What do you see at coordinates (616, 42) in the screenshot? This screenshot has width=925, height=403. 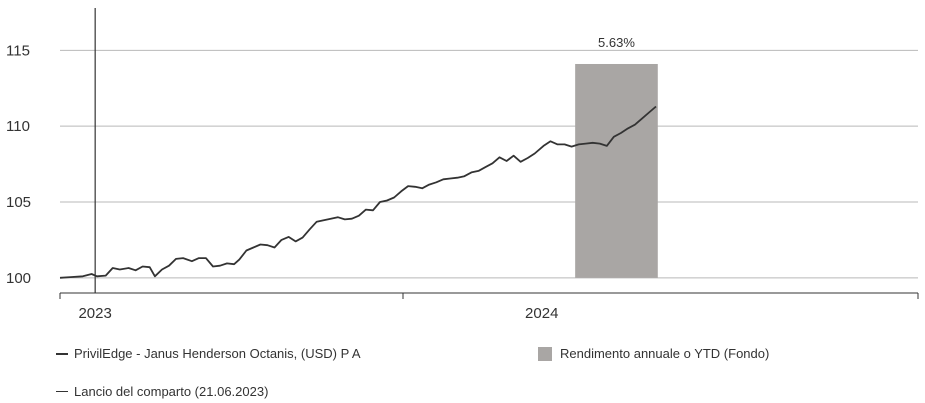 I see `ytd-bar-label: 5.63%` at bounding box center [616, 42].